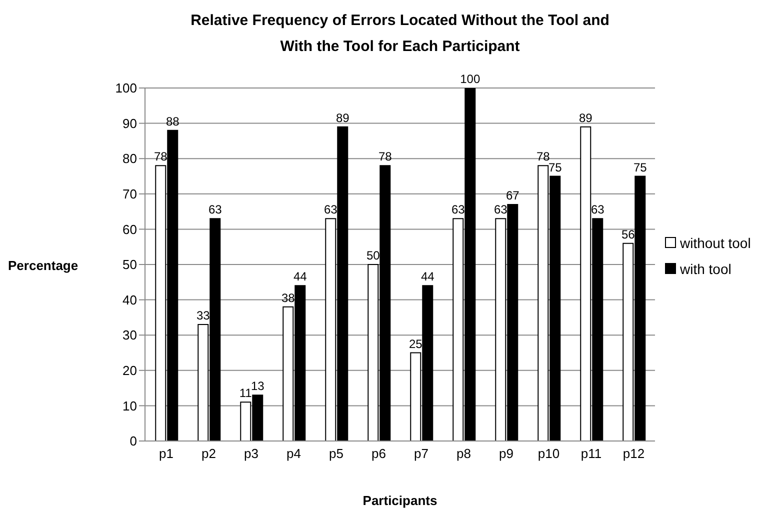  Describe the element at coordinates (126, 88) in the screenshot. I see `y-tick-label: 100` at that location.